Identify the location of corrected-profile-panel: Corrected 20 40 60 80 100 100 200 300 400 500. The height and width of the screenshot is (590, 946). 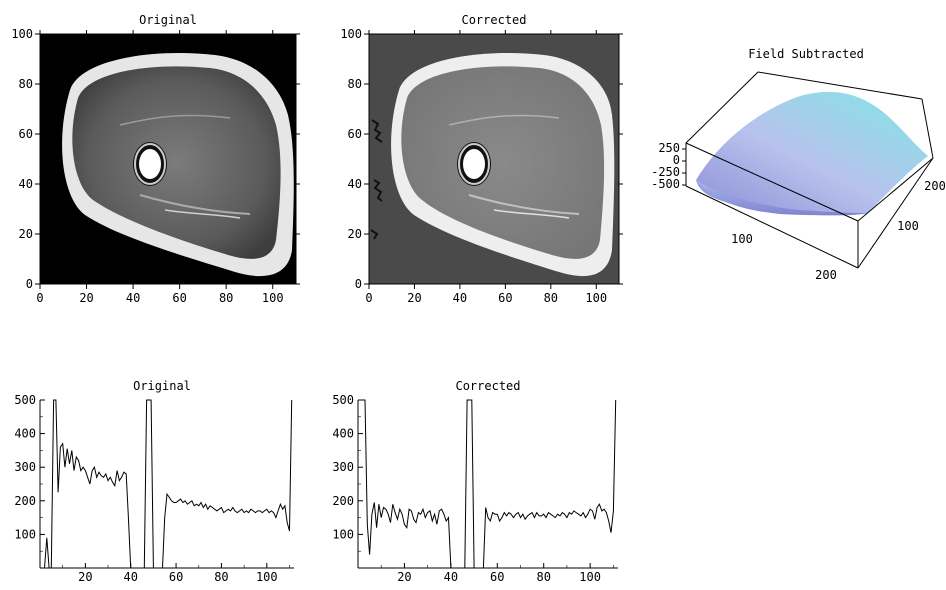
(475, 481).